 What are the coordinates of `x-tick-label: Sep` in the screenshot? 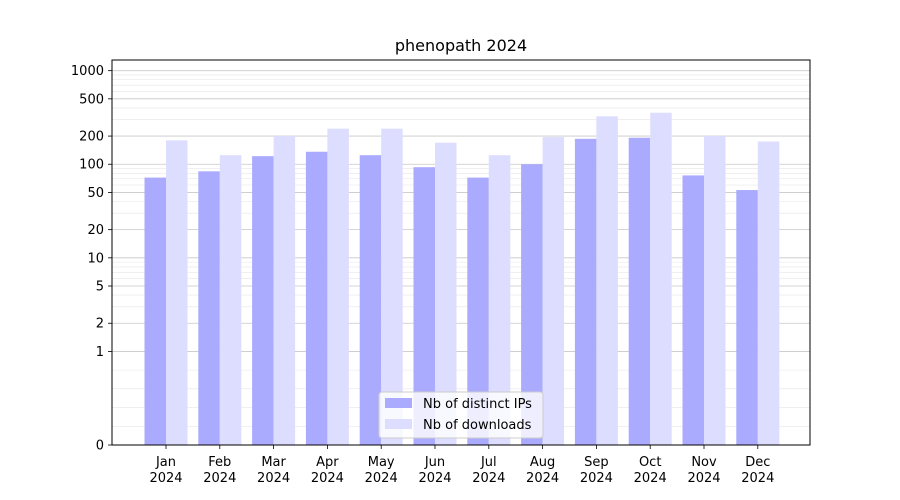 It's located at (596, 462).